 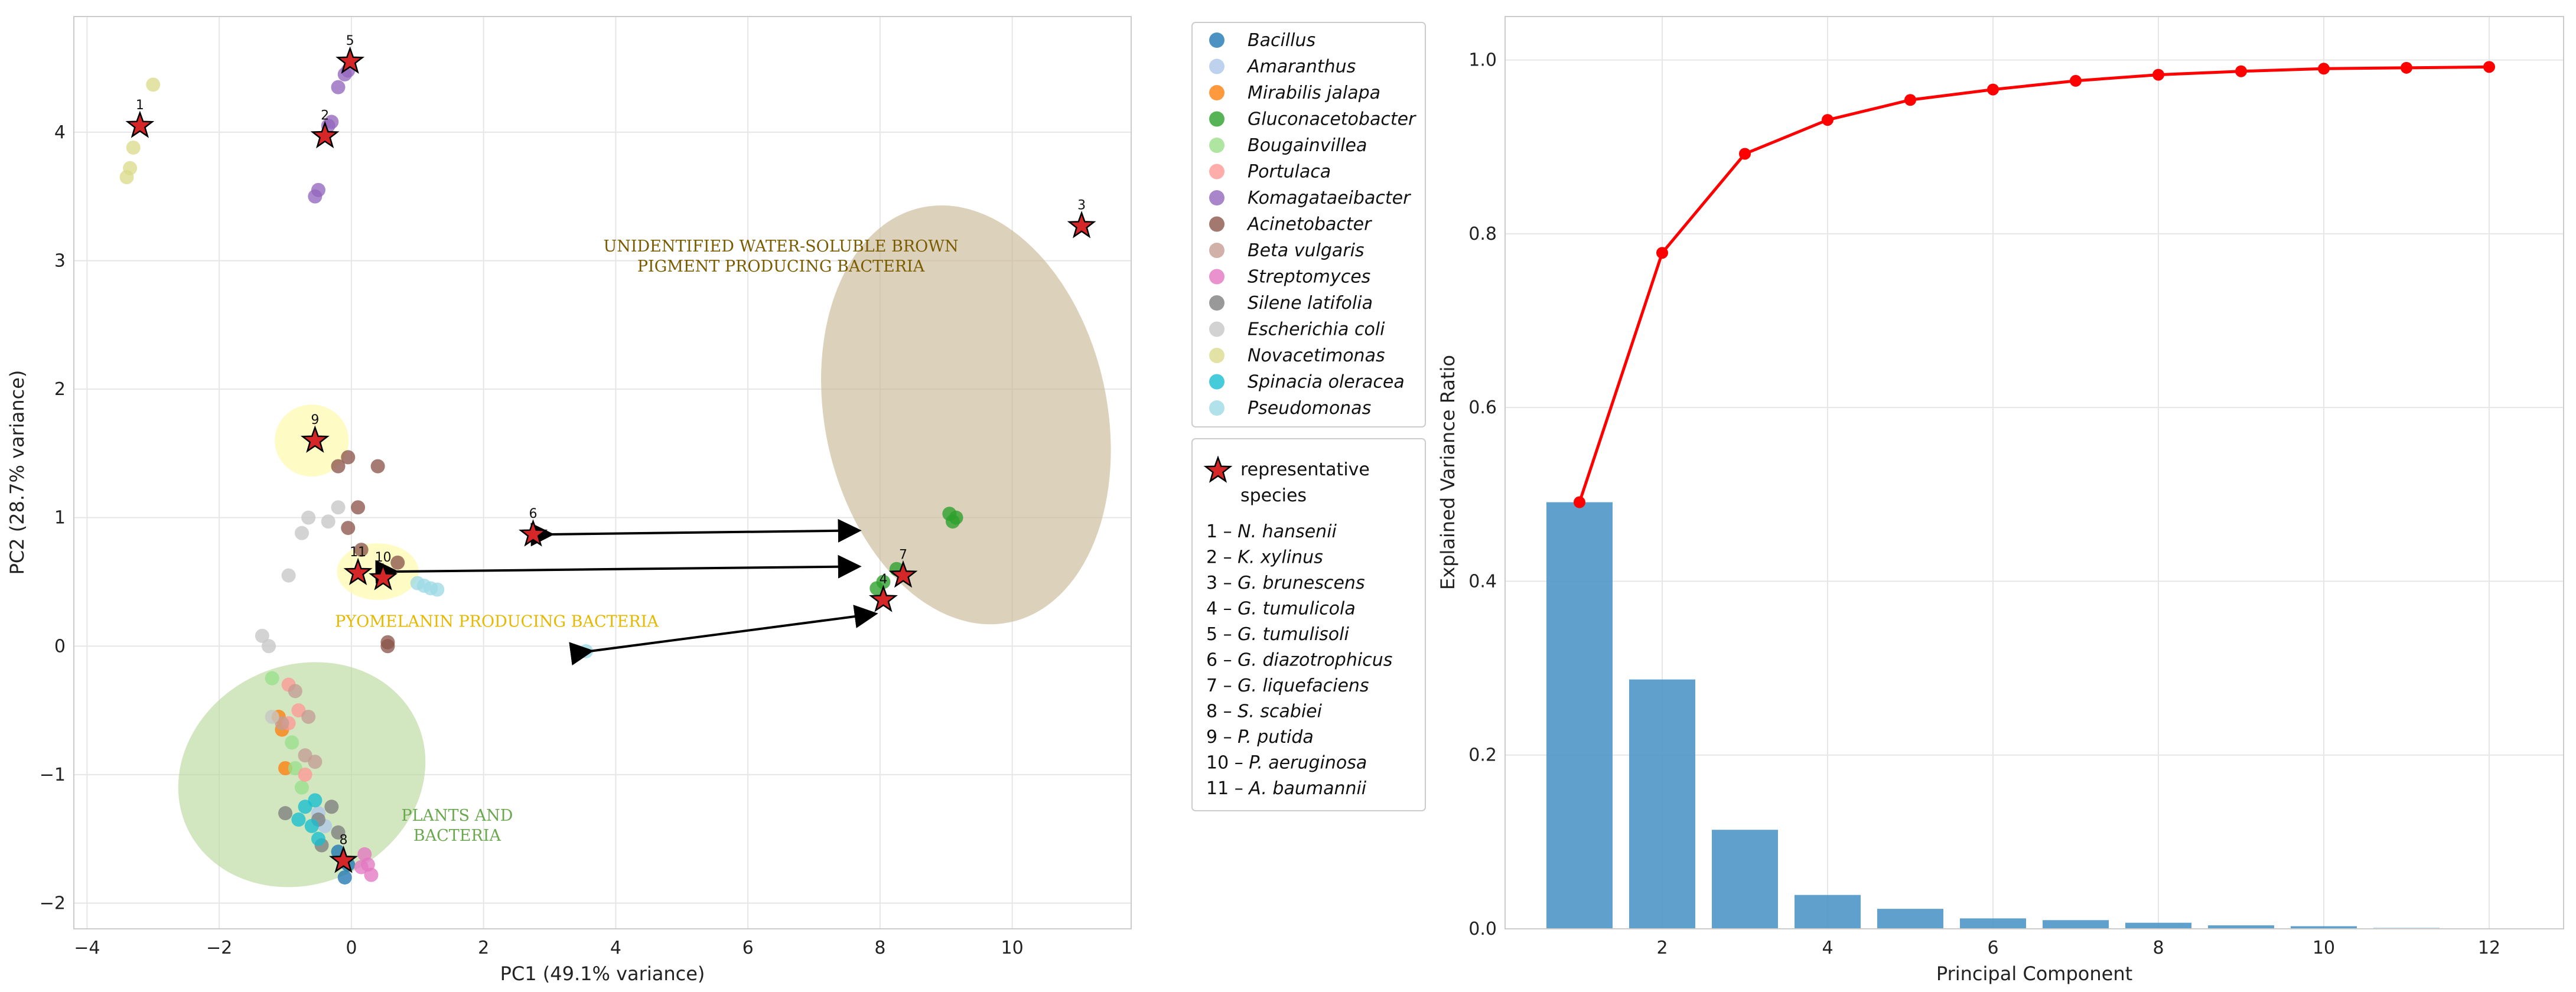 What do you see at coordinates (602, 974) in the screenshot?
I see `scatter-x-axis-label: PC1 (49.1% variance)` at bounding box center [602, 974].